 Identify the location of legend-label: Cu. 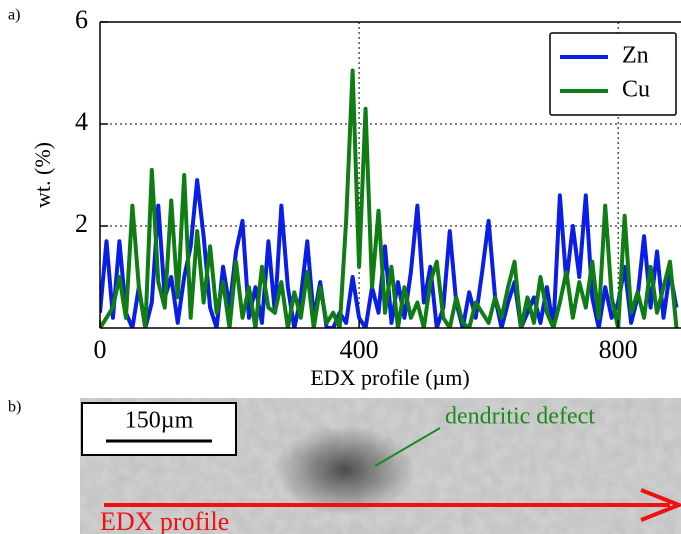
(636, 90).